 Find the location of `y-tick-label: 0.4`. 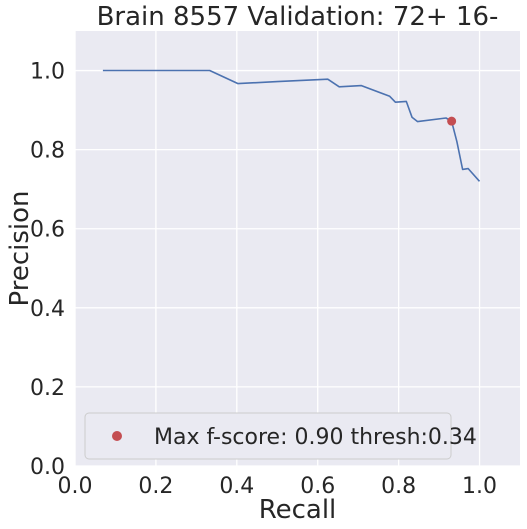

y-tick-label: 0.4 is located at coordinates (47, 309).